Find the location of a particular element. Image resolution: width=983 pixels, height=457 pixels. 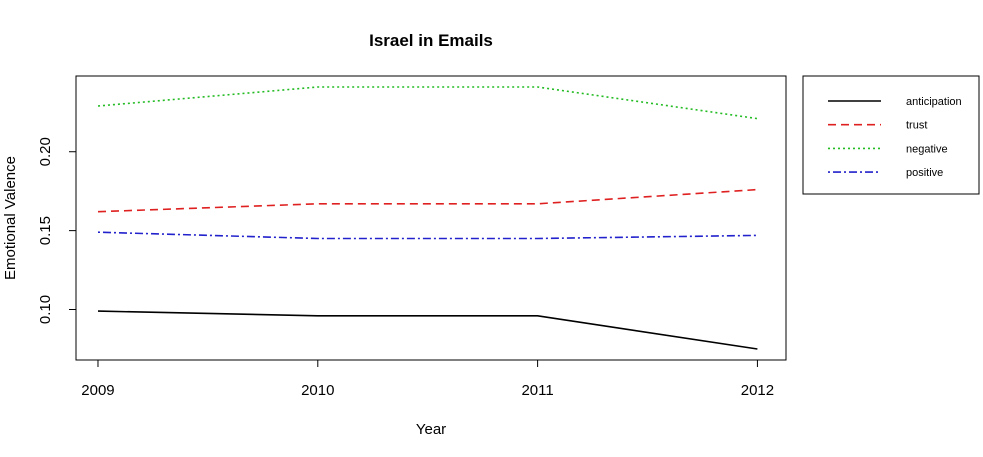

y-axis: 0.10 0.15 0.20 is located at coordinates (57, 230).